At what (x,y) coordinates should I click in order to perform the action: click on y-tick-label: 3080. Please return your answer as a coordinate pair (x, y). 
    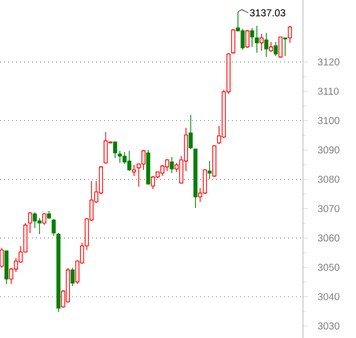
    Looking at the image, I should click on (329, 179).